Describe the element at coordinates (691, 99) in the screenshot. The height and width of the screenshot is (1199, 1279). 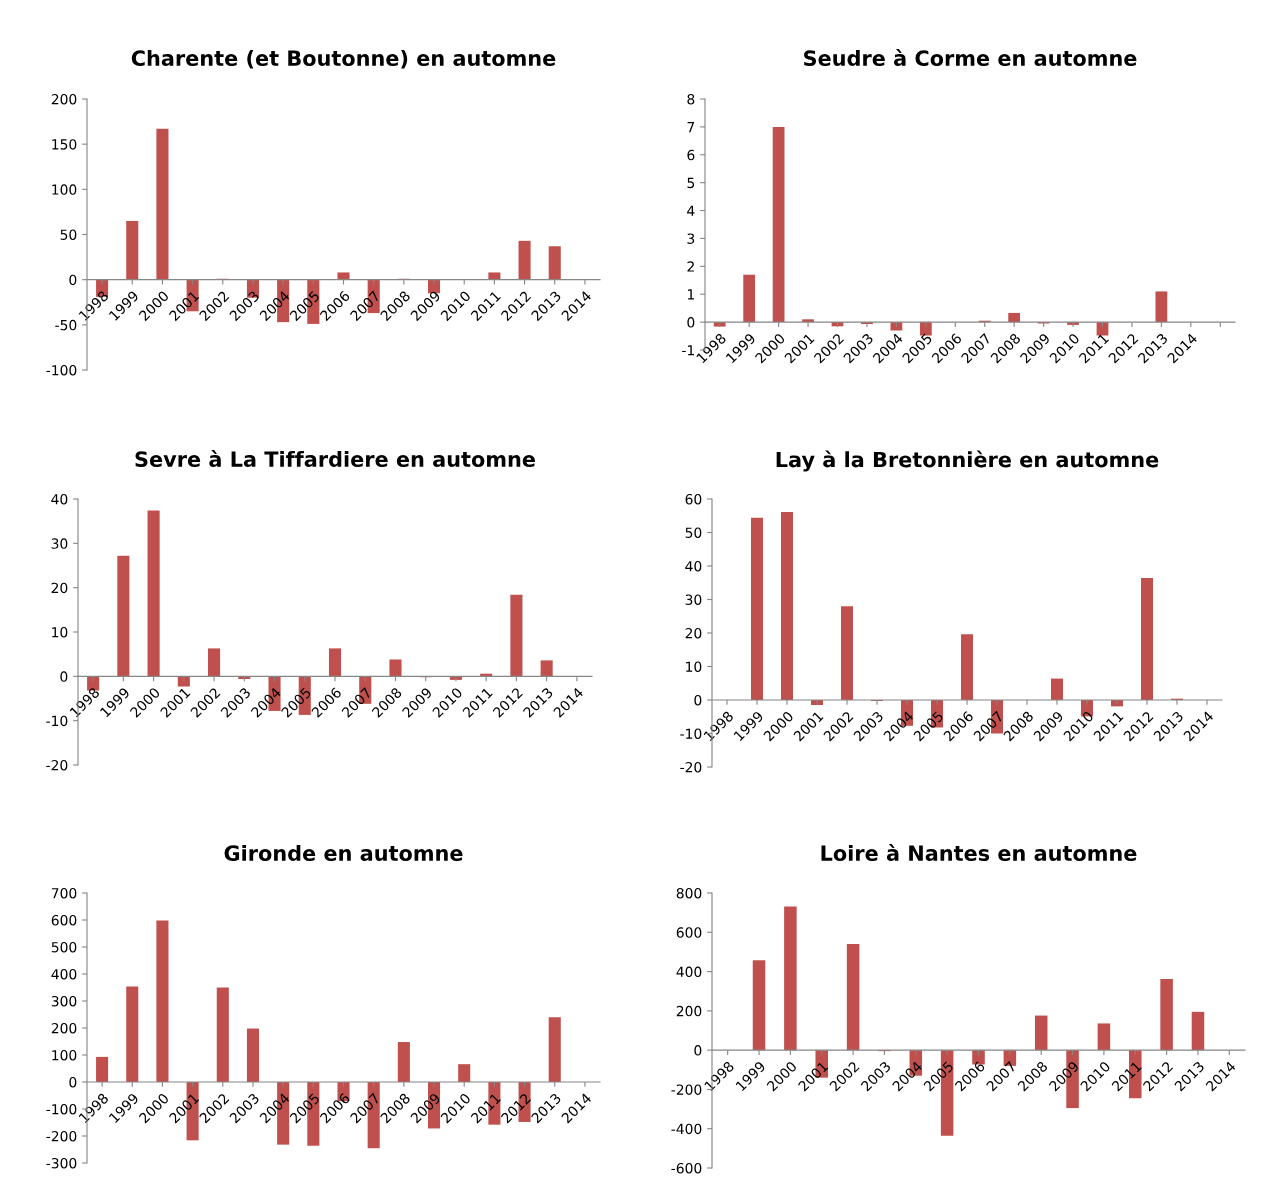
I see `y-tick-label: 8` at that location.